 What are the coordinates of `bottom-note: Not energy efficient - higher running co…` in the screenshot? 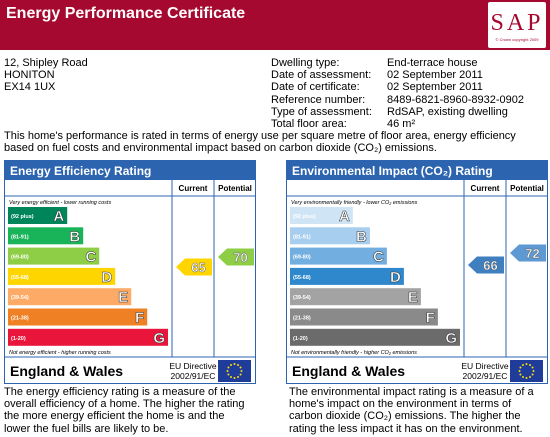 It's located at (60, 353).